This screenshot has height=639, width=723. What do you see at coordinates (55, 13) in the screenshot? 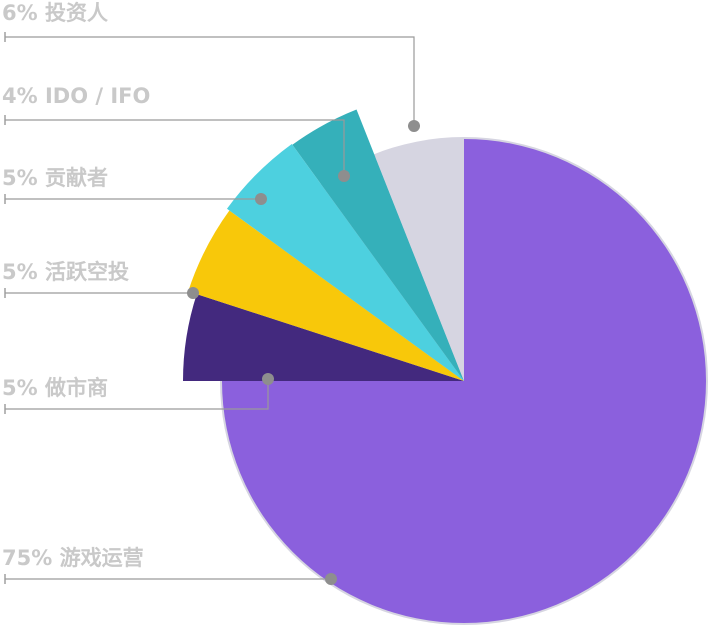
I see `slice-label-6: 6% 投资人` at bounding box center [55, 13].